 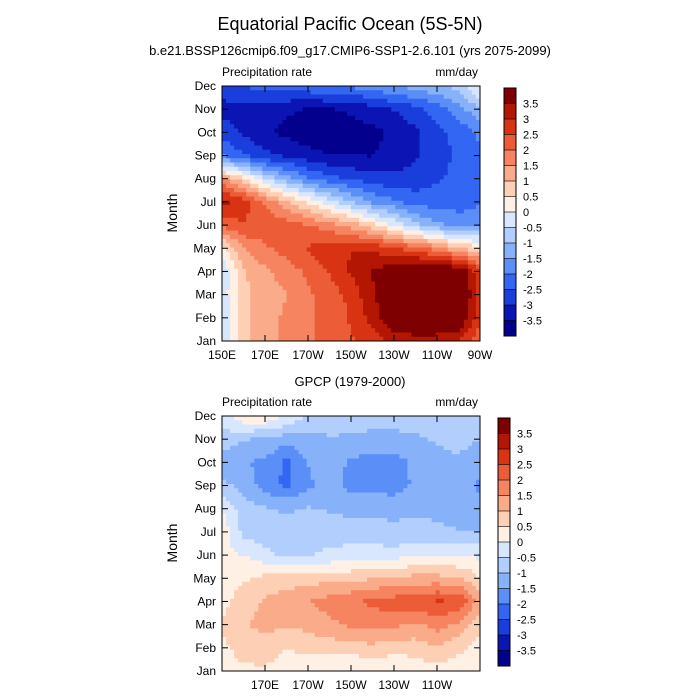 I want to click on panel-model-colorbar: 3.532.521.510.50-0.5-1-1.5-2-2.5-3-3.5, so click(x=522, y=212).